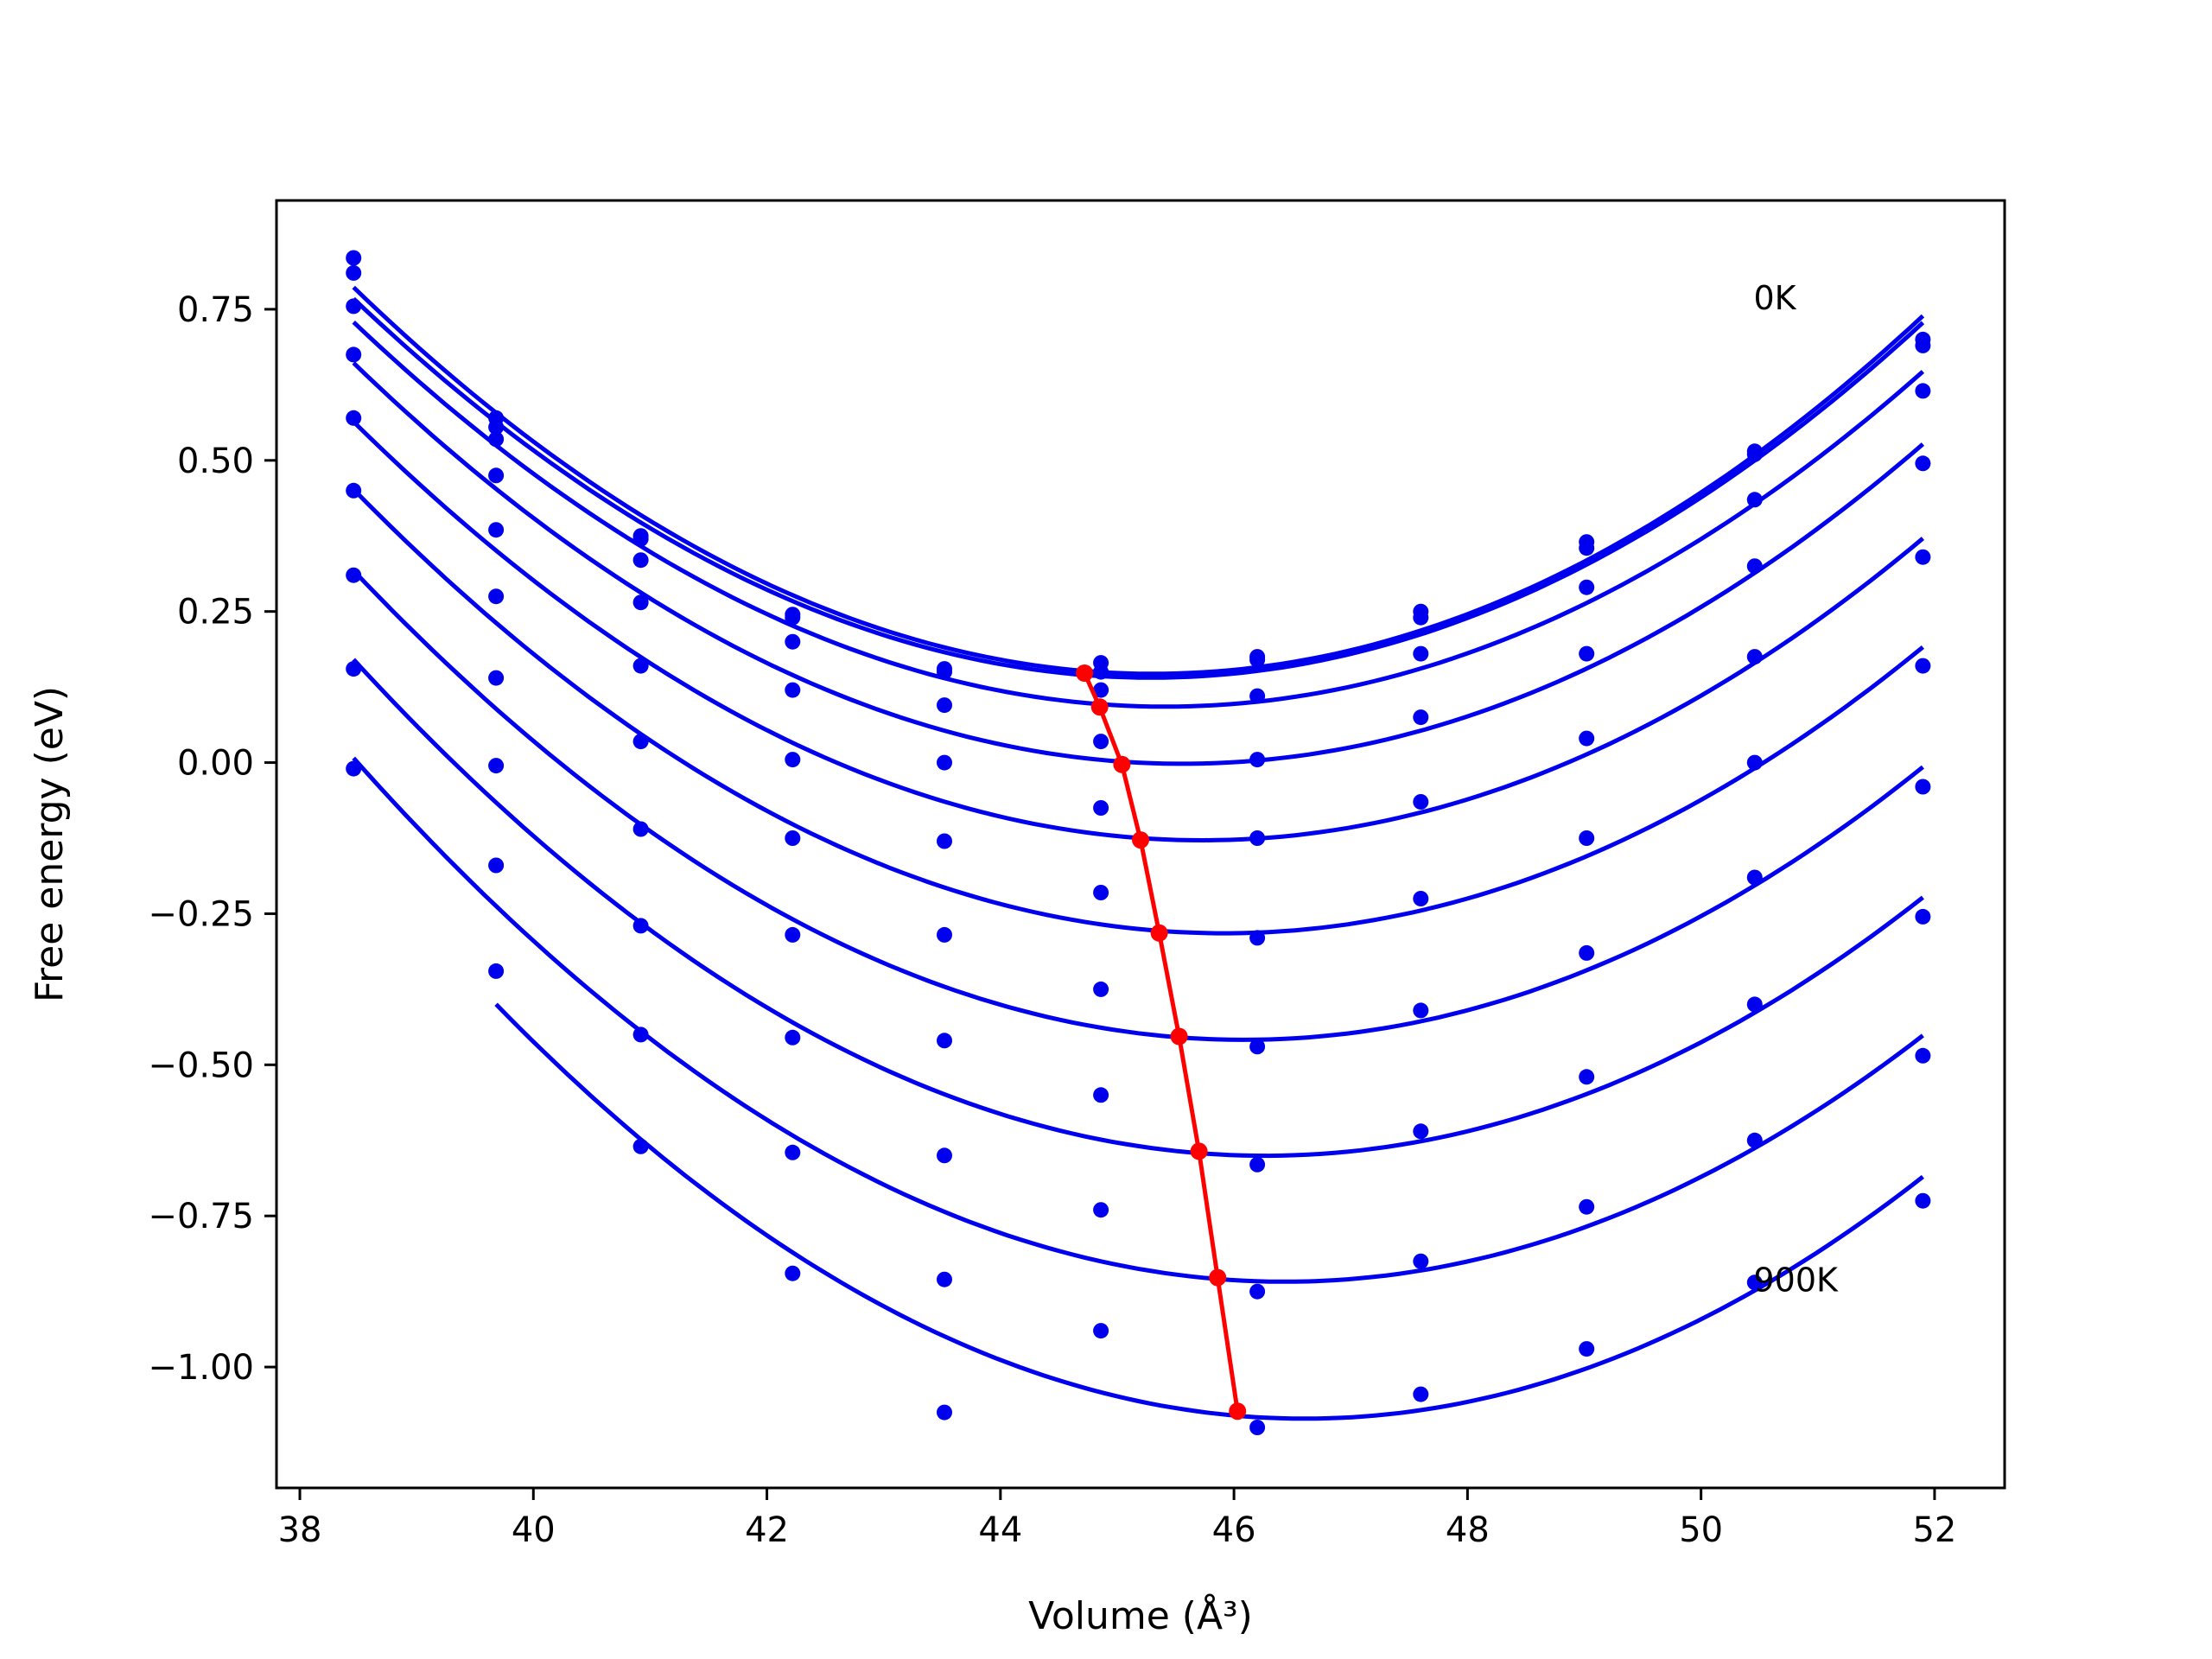  What do you see at coordinates (201, 1368) in the screenshot?
I see `y-tick-label: −1.00` at bounding box center [201, 1368].